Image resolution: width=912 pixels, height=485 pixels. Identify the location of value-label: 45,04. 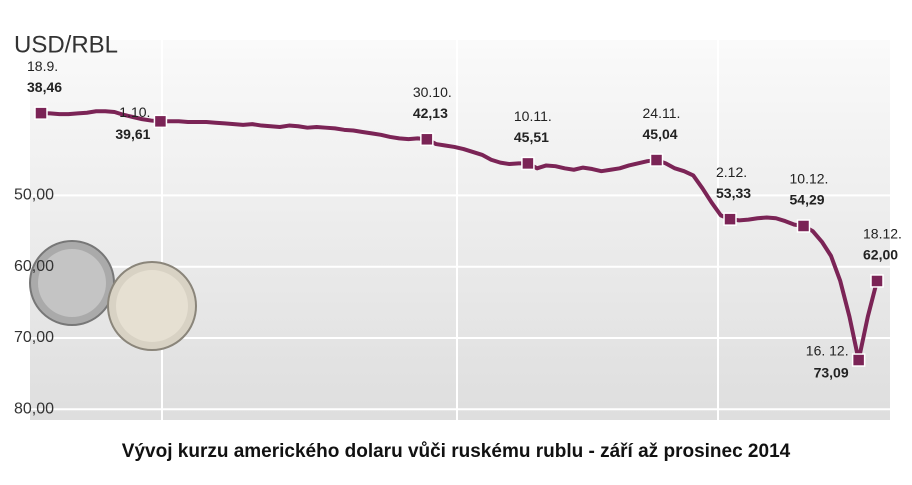
(660, 134).